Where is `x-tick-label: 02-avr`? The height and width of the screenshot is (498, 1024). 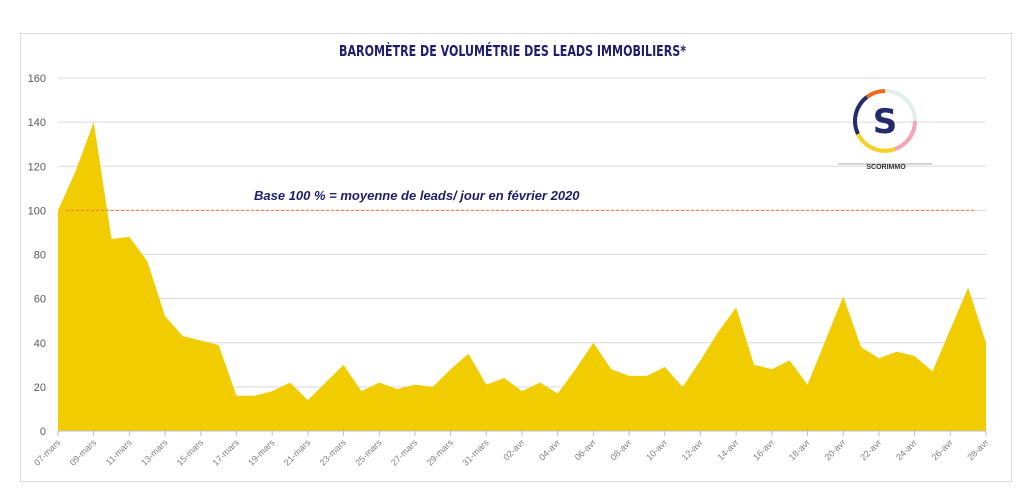 x-tick-label: 02-avr is located at coordinates (513, 449).